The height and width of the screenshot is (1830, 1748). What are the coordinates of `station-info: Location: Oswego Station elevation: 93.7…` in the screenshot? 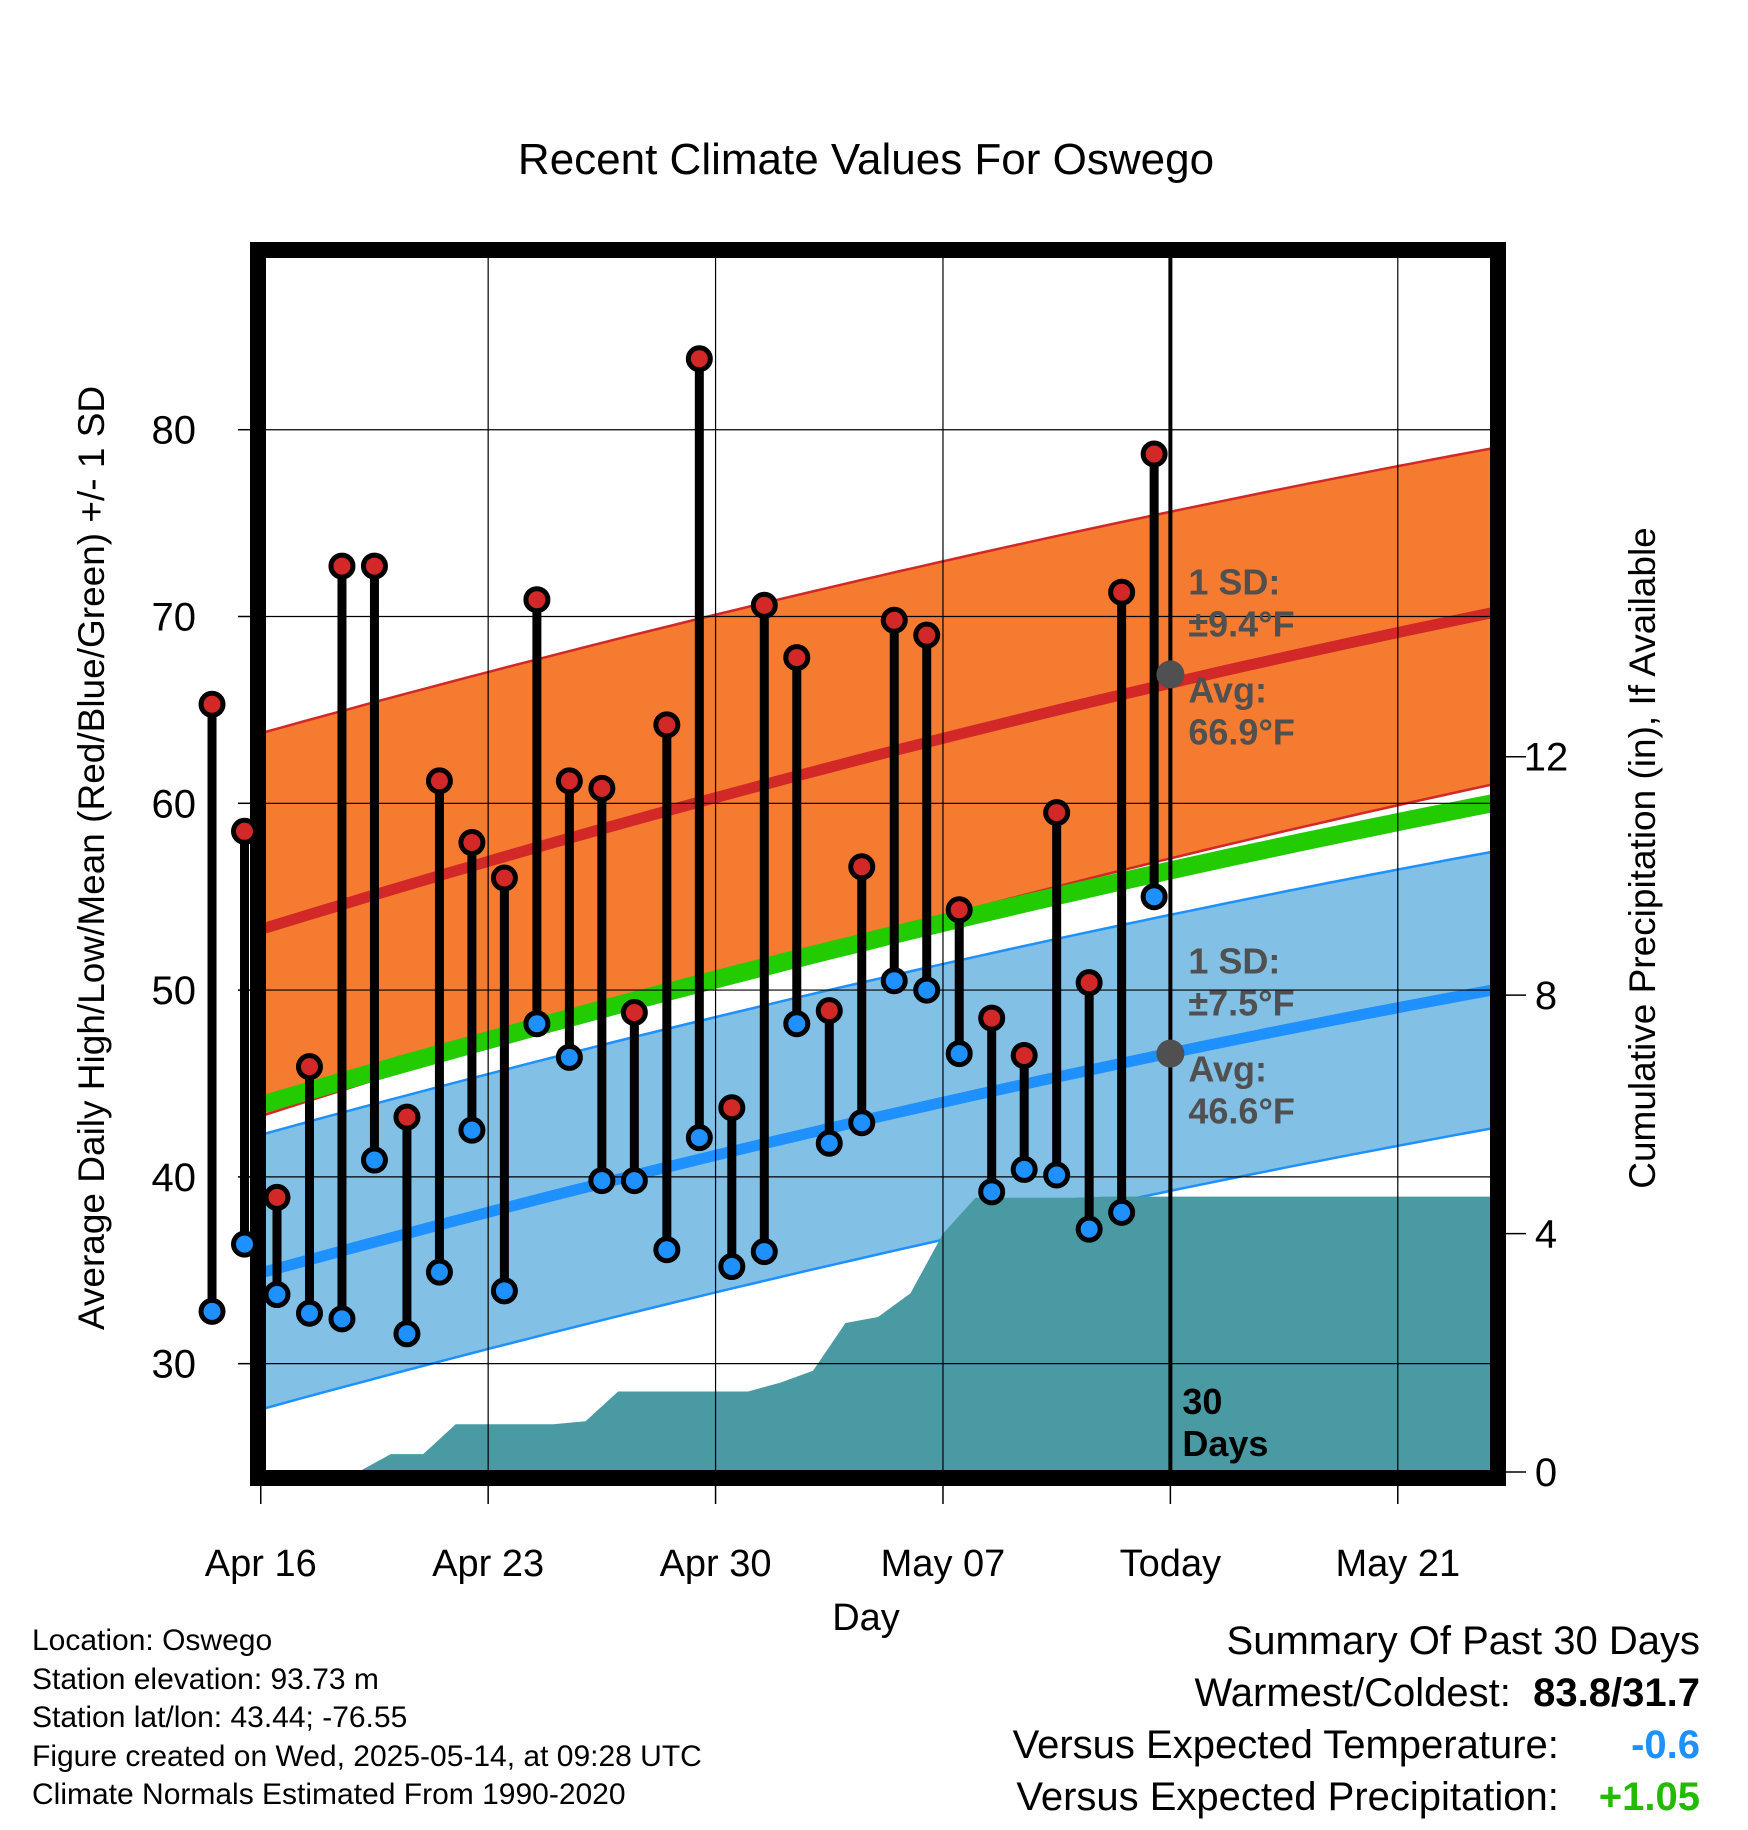 It's located at (367, 1718).